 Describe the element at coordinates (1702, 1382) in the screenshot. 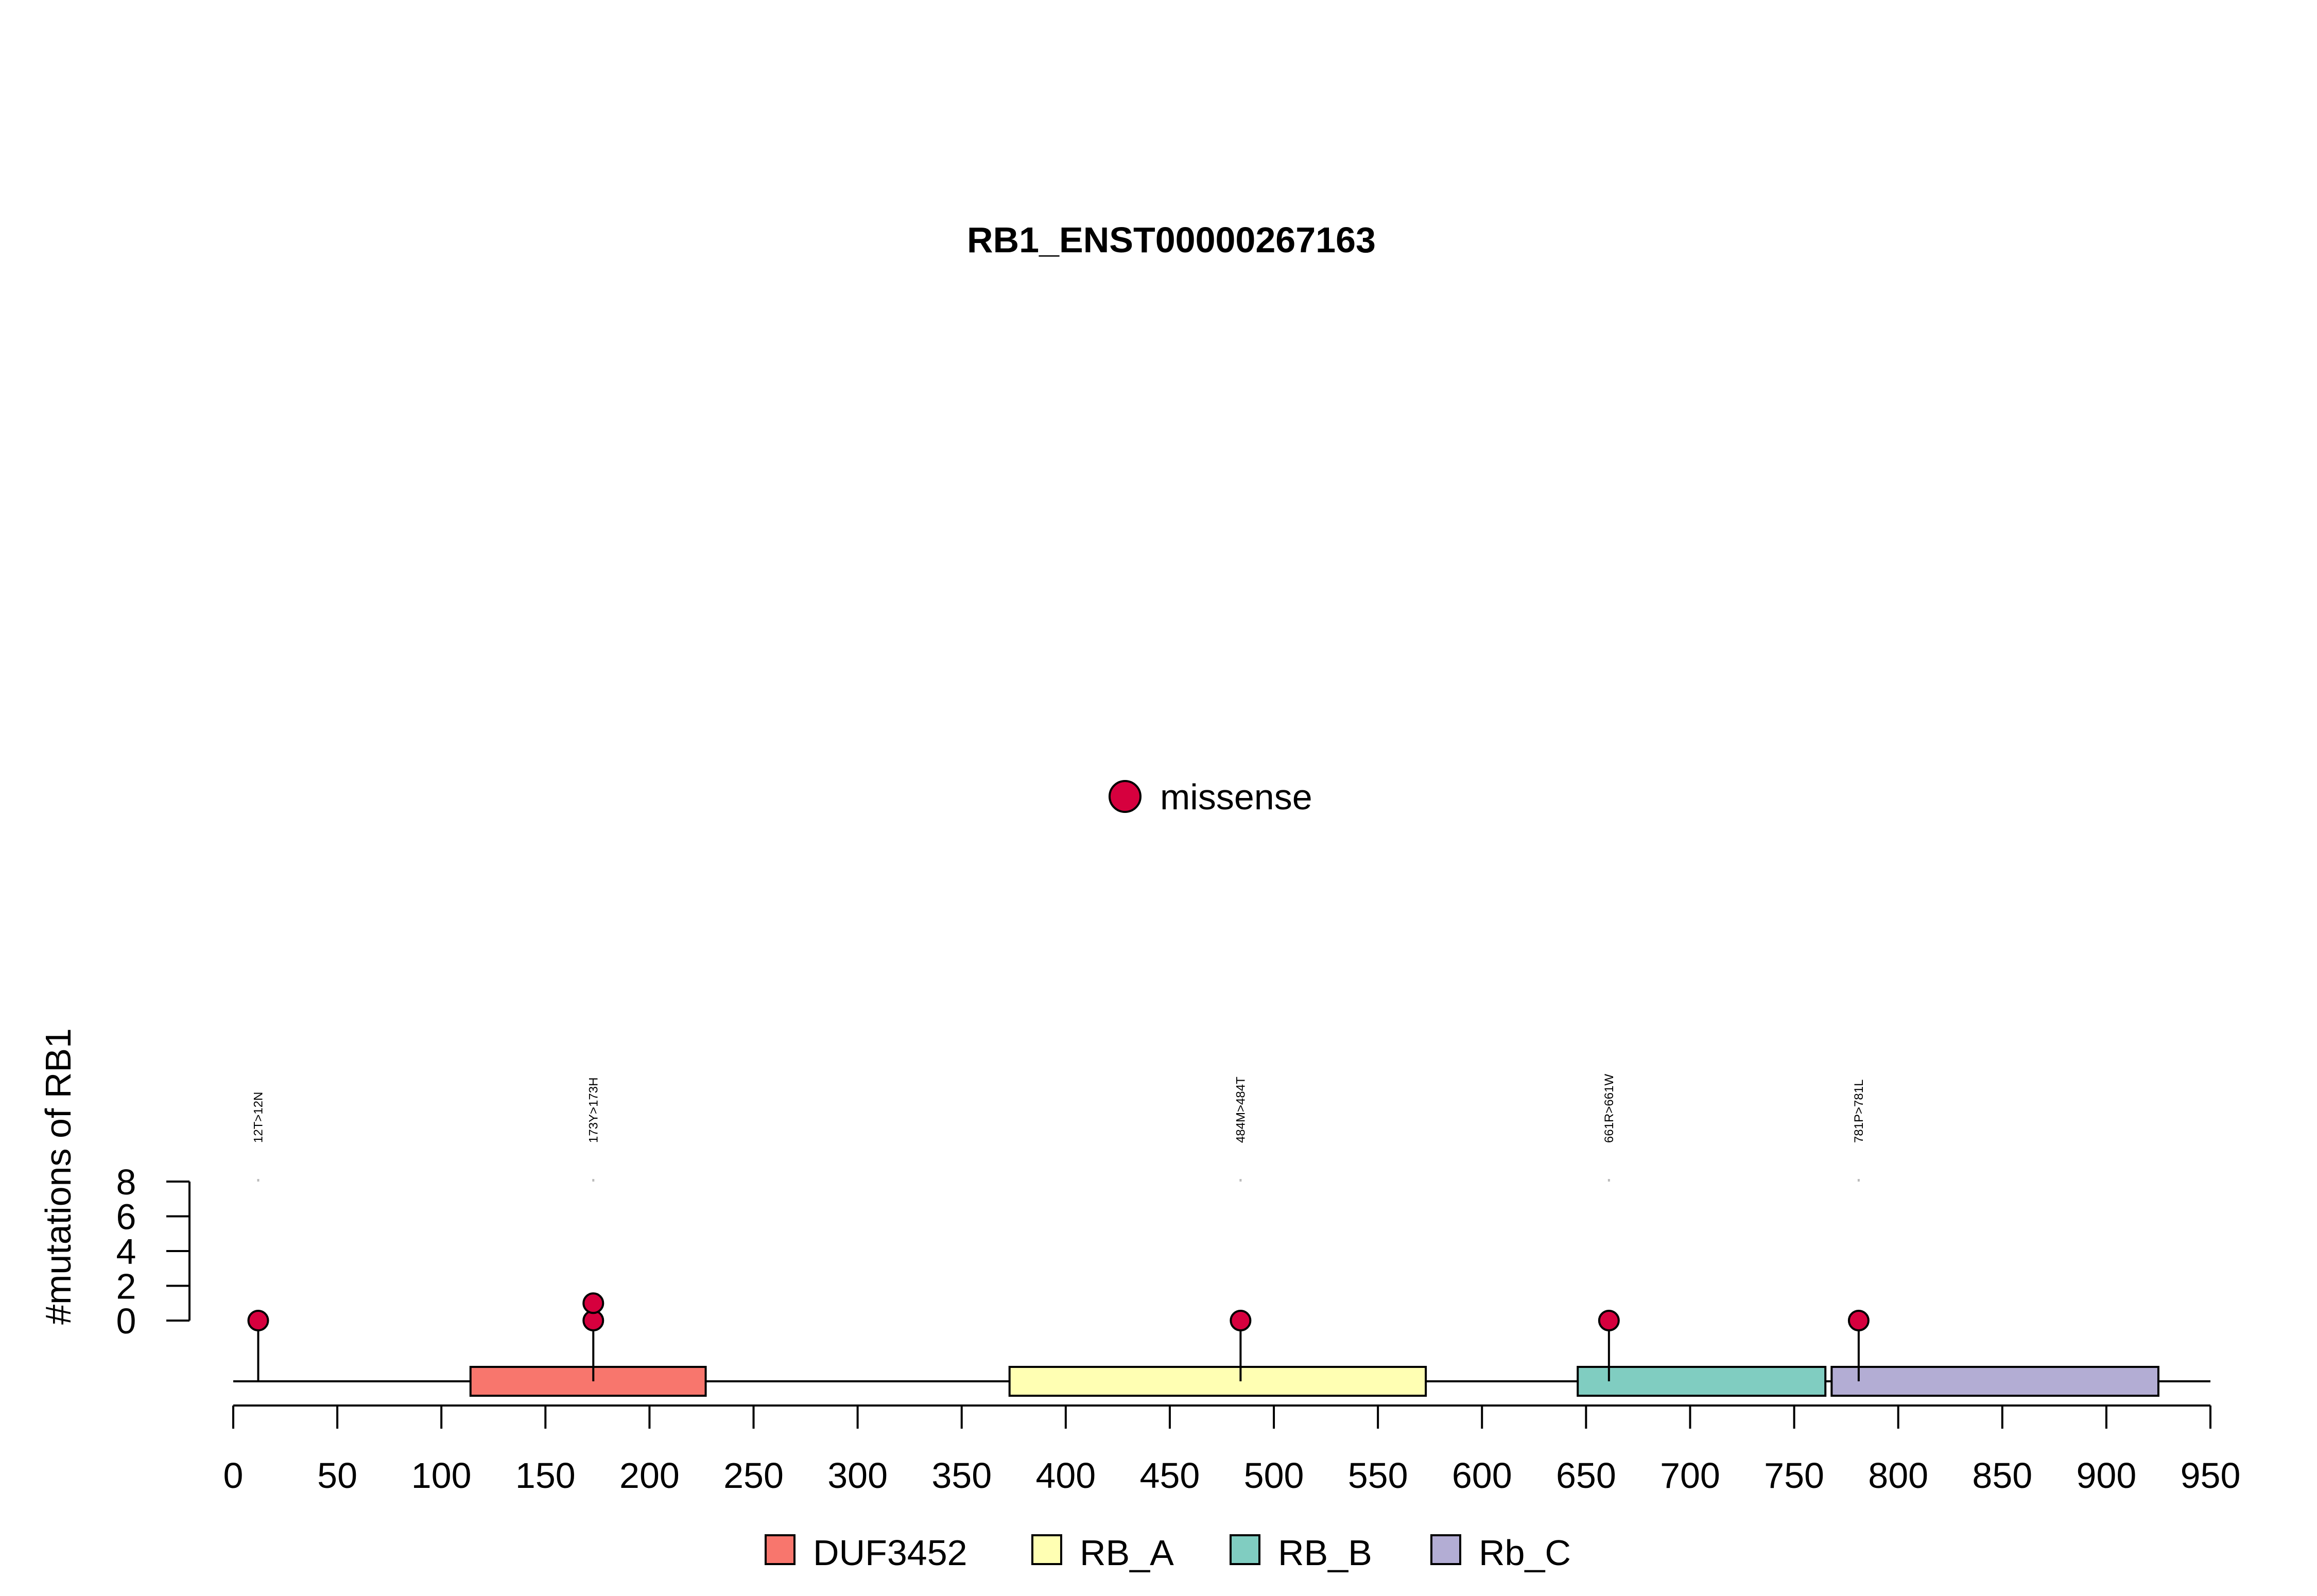

I see `domain-rb-b` at that location.